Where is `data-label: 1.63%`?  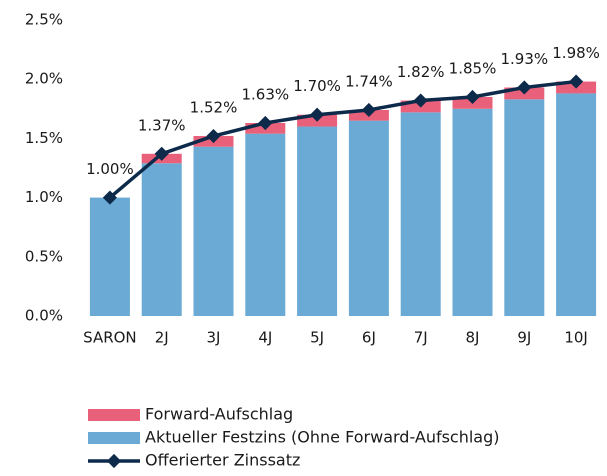 data-label: 1.63% is located at coordinates (265, 95).